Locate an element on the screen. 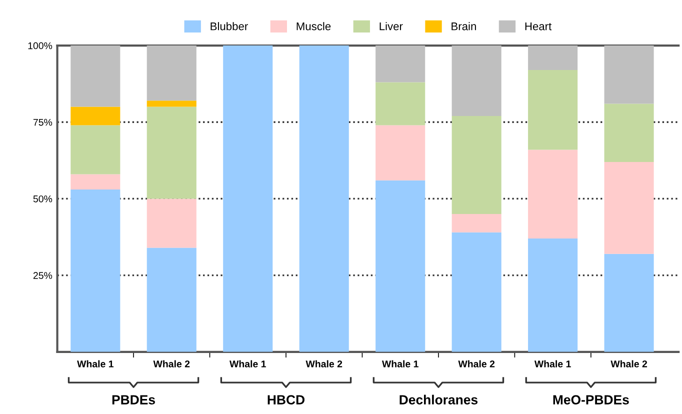 The width and height of the screenshot is (682, 414). text: Dechloranes is located at coordinates (439, 399).